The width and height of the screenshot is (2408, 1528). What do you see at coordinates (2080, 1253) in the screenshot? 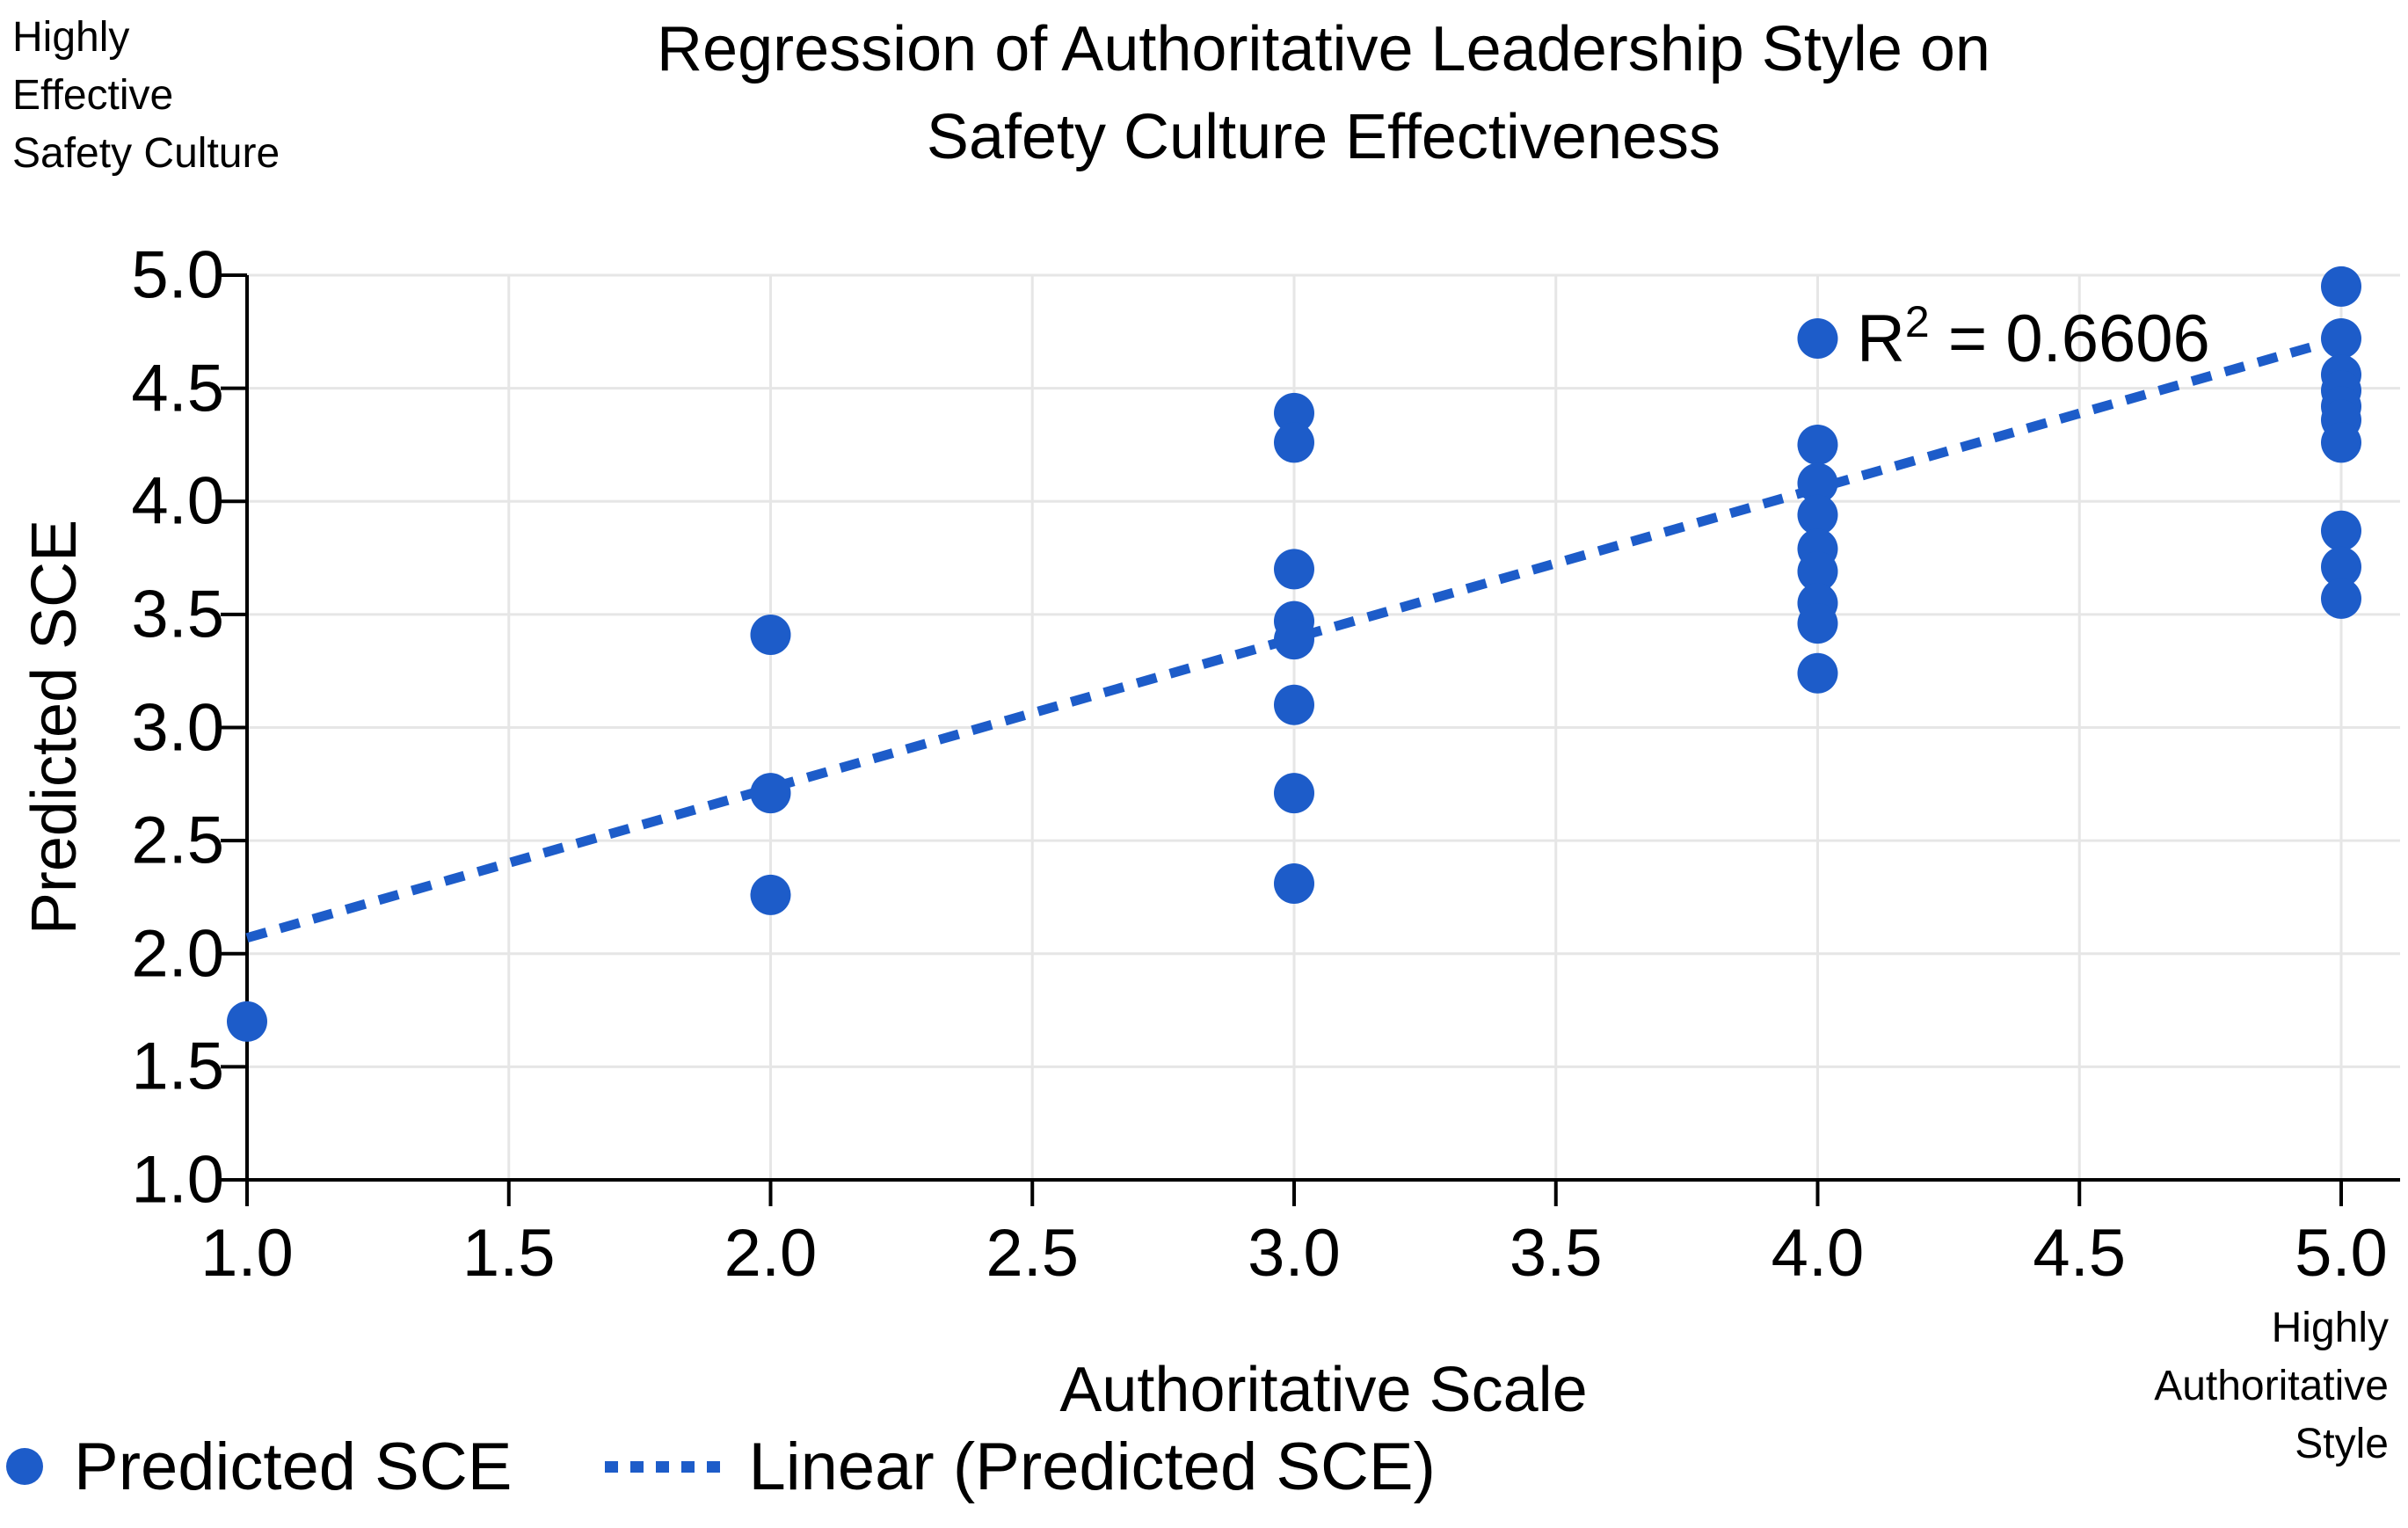
I see `x-tick-label: 4.5` at bounding box center [2080, 1253].